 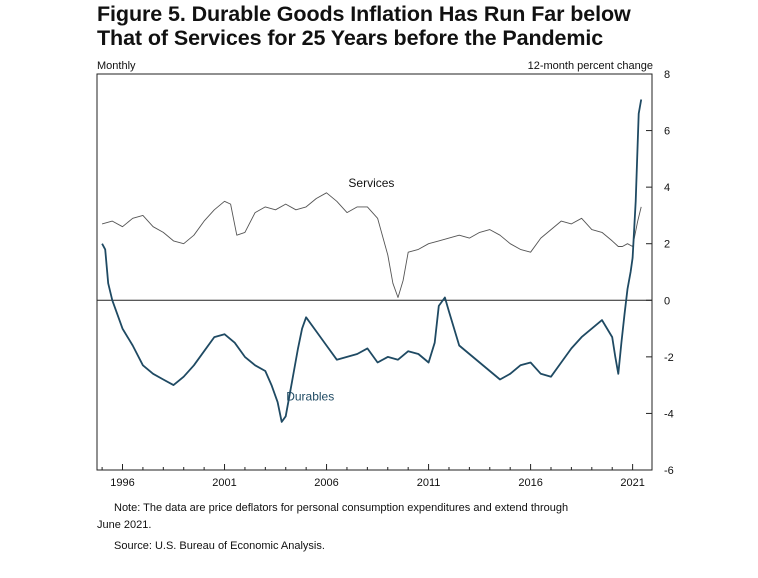 I want to click on y-tick-label: 2, so click(x=667, y=245).